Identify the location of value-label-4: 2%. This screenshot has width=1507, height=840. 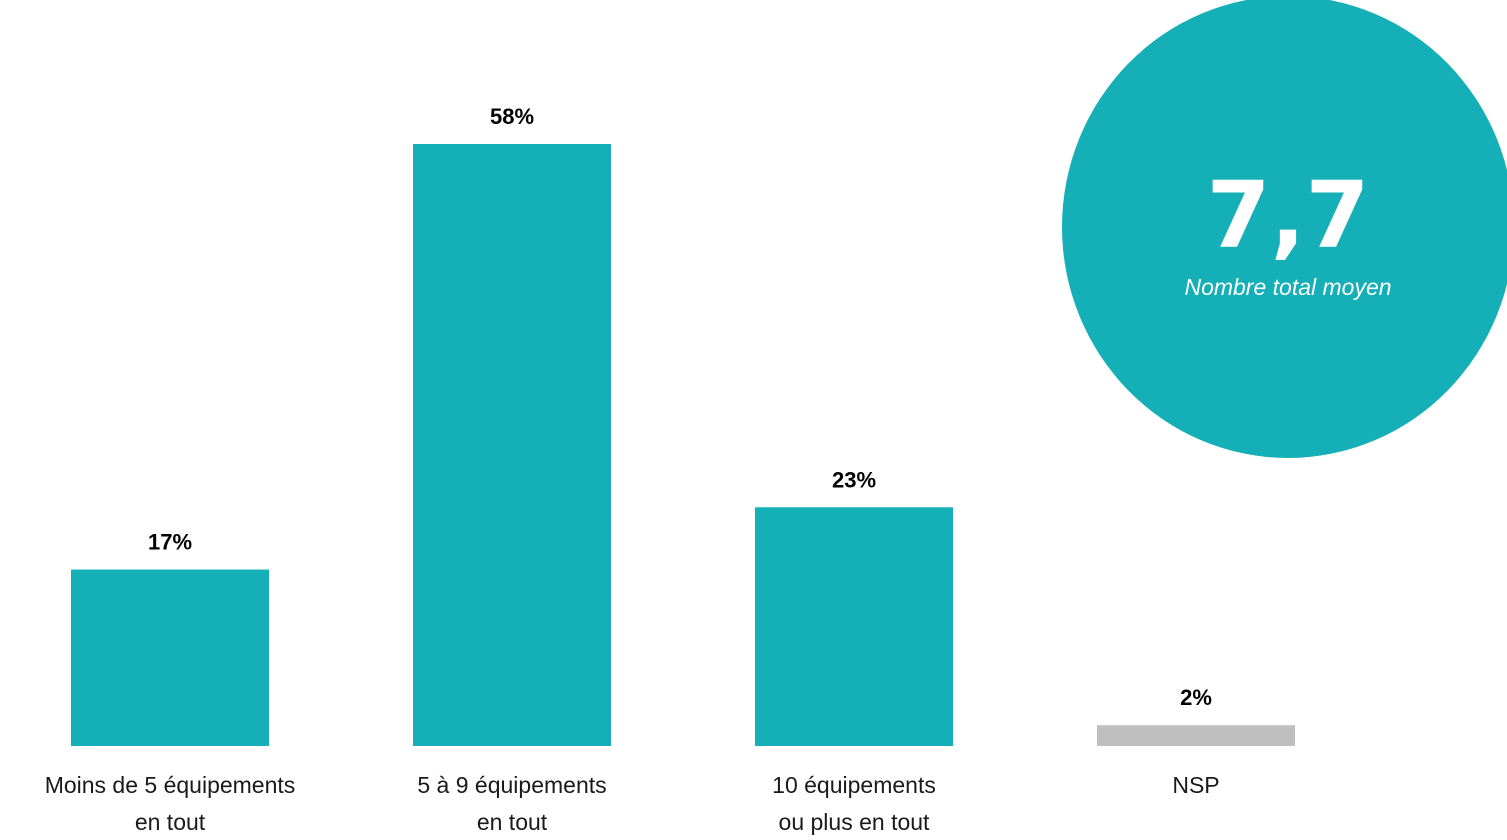
(1196, 697).